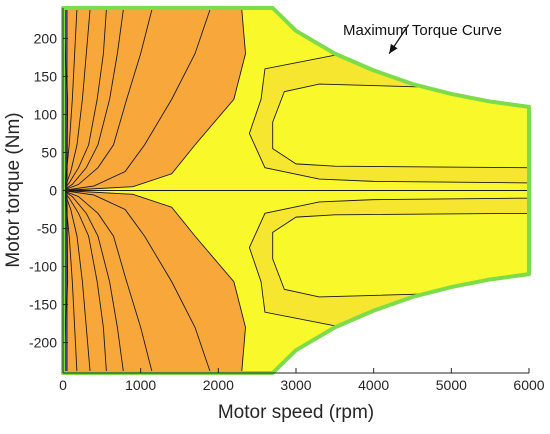 This screenshot has width=550, height=434. I want to click on y-axis-label: Motor torque (Nm), so click(13, 189).